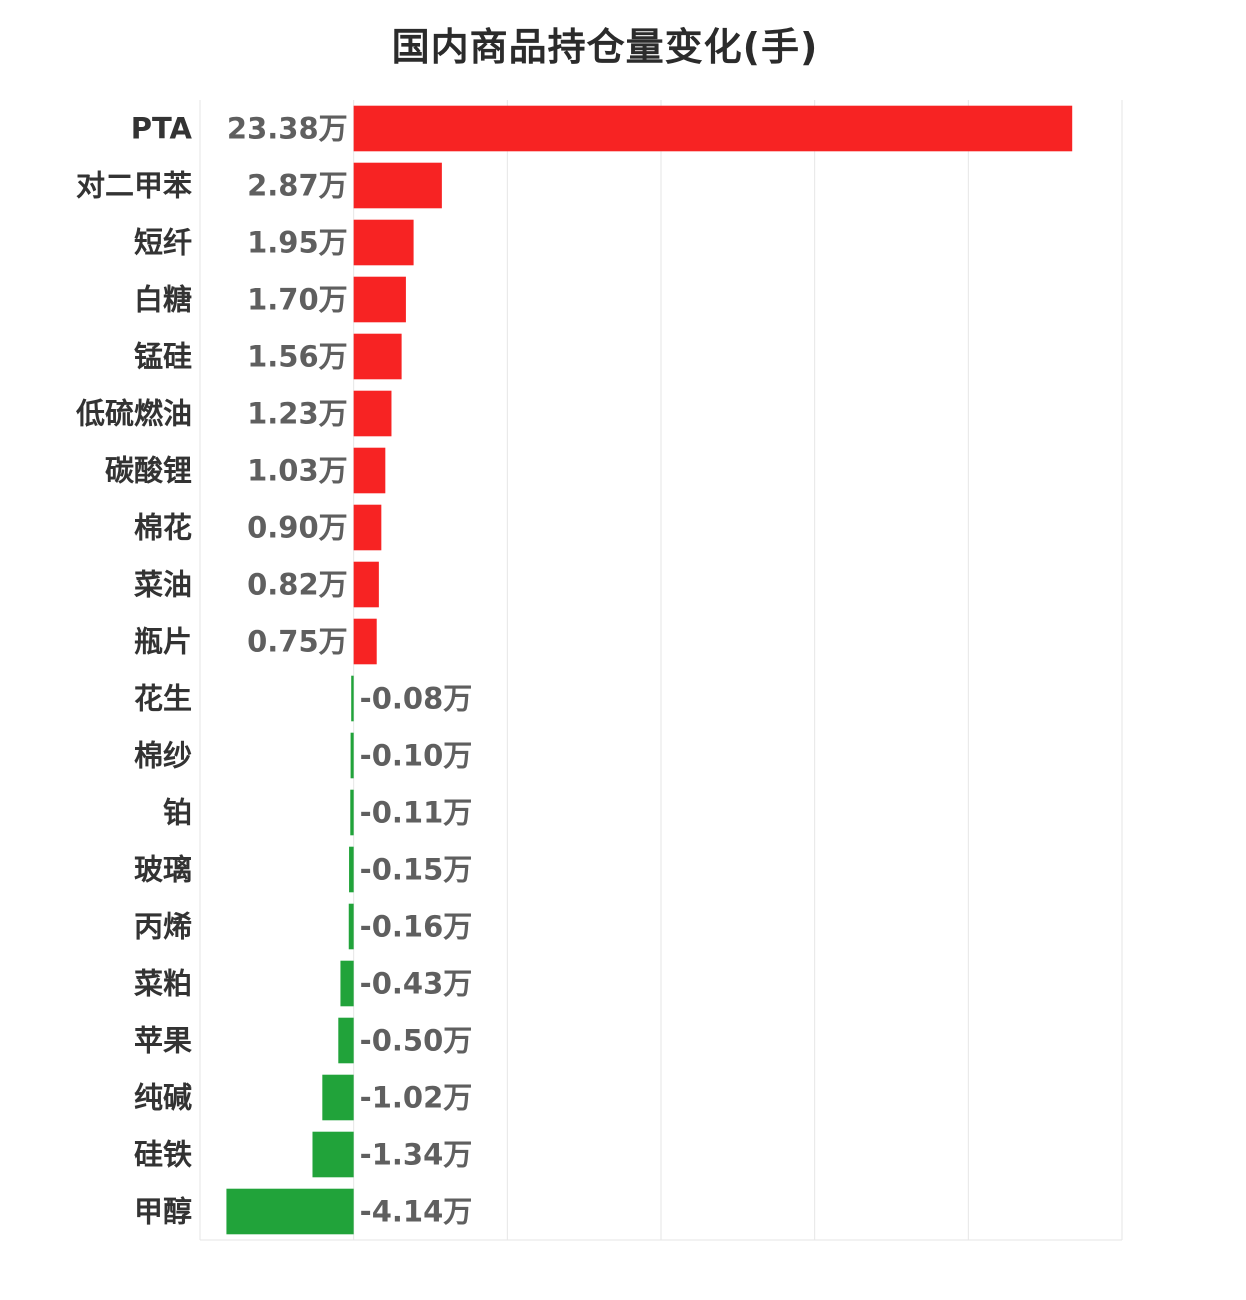 This screenshot has height=1300, width=1246. What do you see at coordinates (163, 984) in the screenshot?
I see `category-label: 菜粕` at bounding box center [163, 984].